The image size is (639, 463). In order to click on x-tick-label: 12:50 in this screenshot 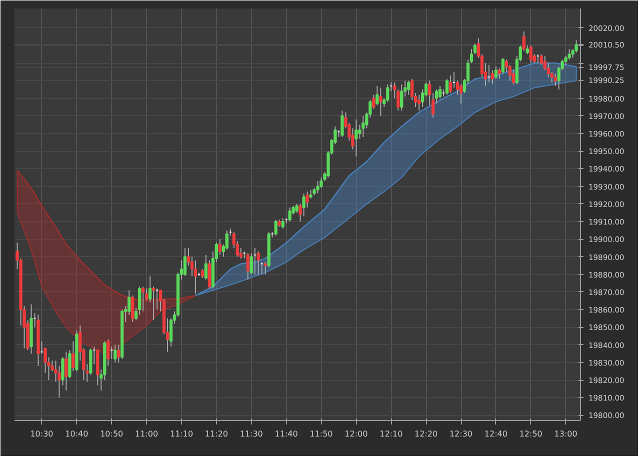, I will do `click(530, 434)`.